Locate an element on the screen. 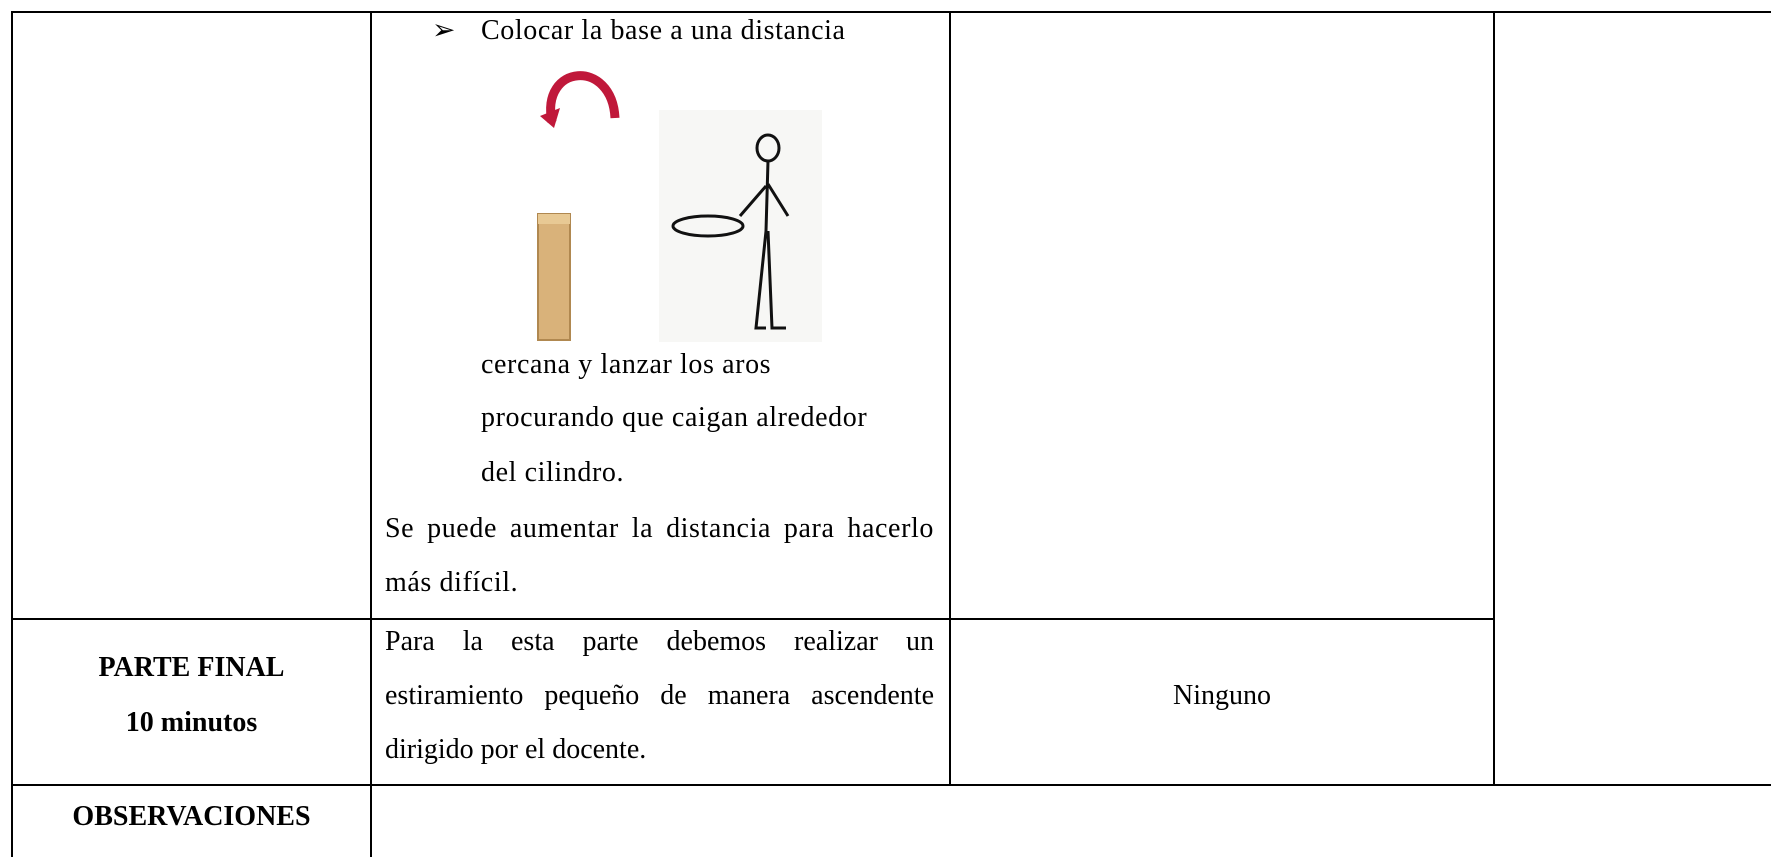 Image resolution: width=1771 pixels, height=857 pixels. figure-bg is located at coordinates (740, 226).